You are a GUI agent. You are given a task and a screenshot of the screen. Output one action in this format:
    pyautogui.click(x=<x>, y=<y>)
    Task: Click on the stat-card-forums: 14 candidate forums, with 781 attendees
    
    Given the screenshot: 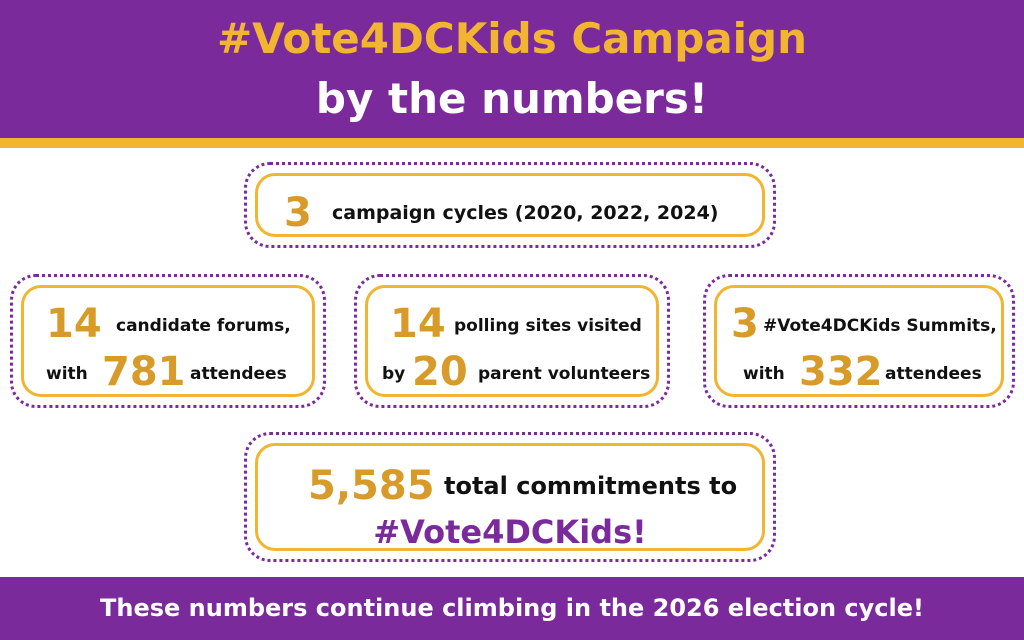 What is the action you would take?
    pyautogui.click(x=168, y=341)
    